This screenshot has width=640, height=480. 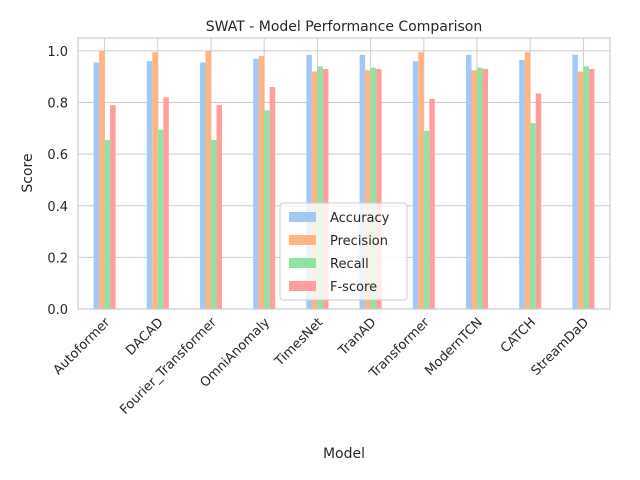 What do you see at coordinates (474, 189) in the screenshot?
I see `bar-precision-moderntcn` at bounding box center [474, 189].